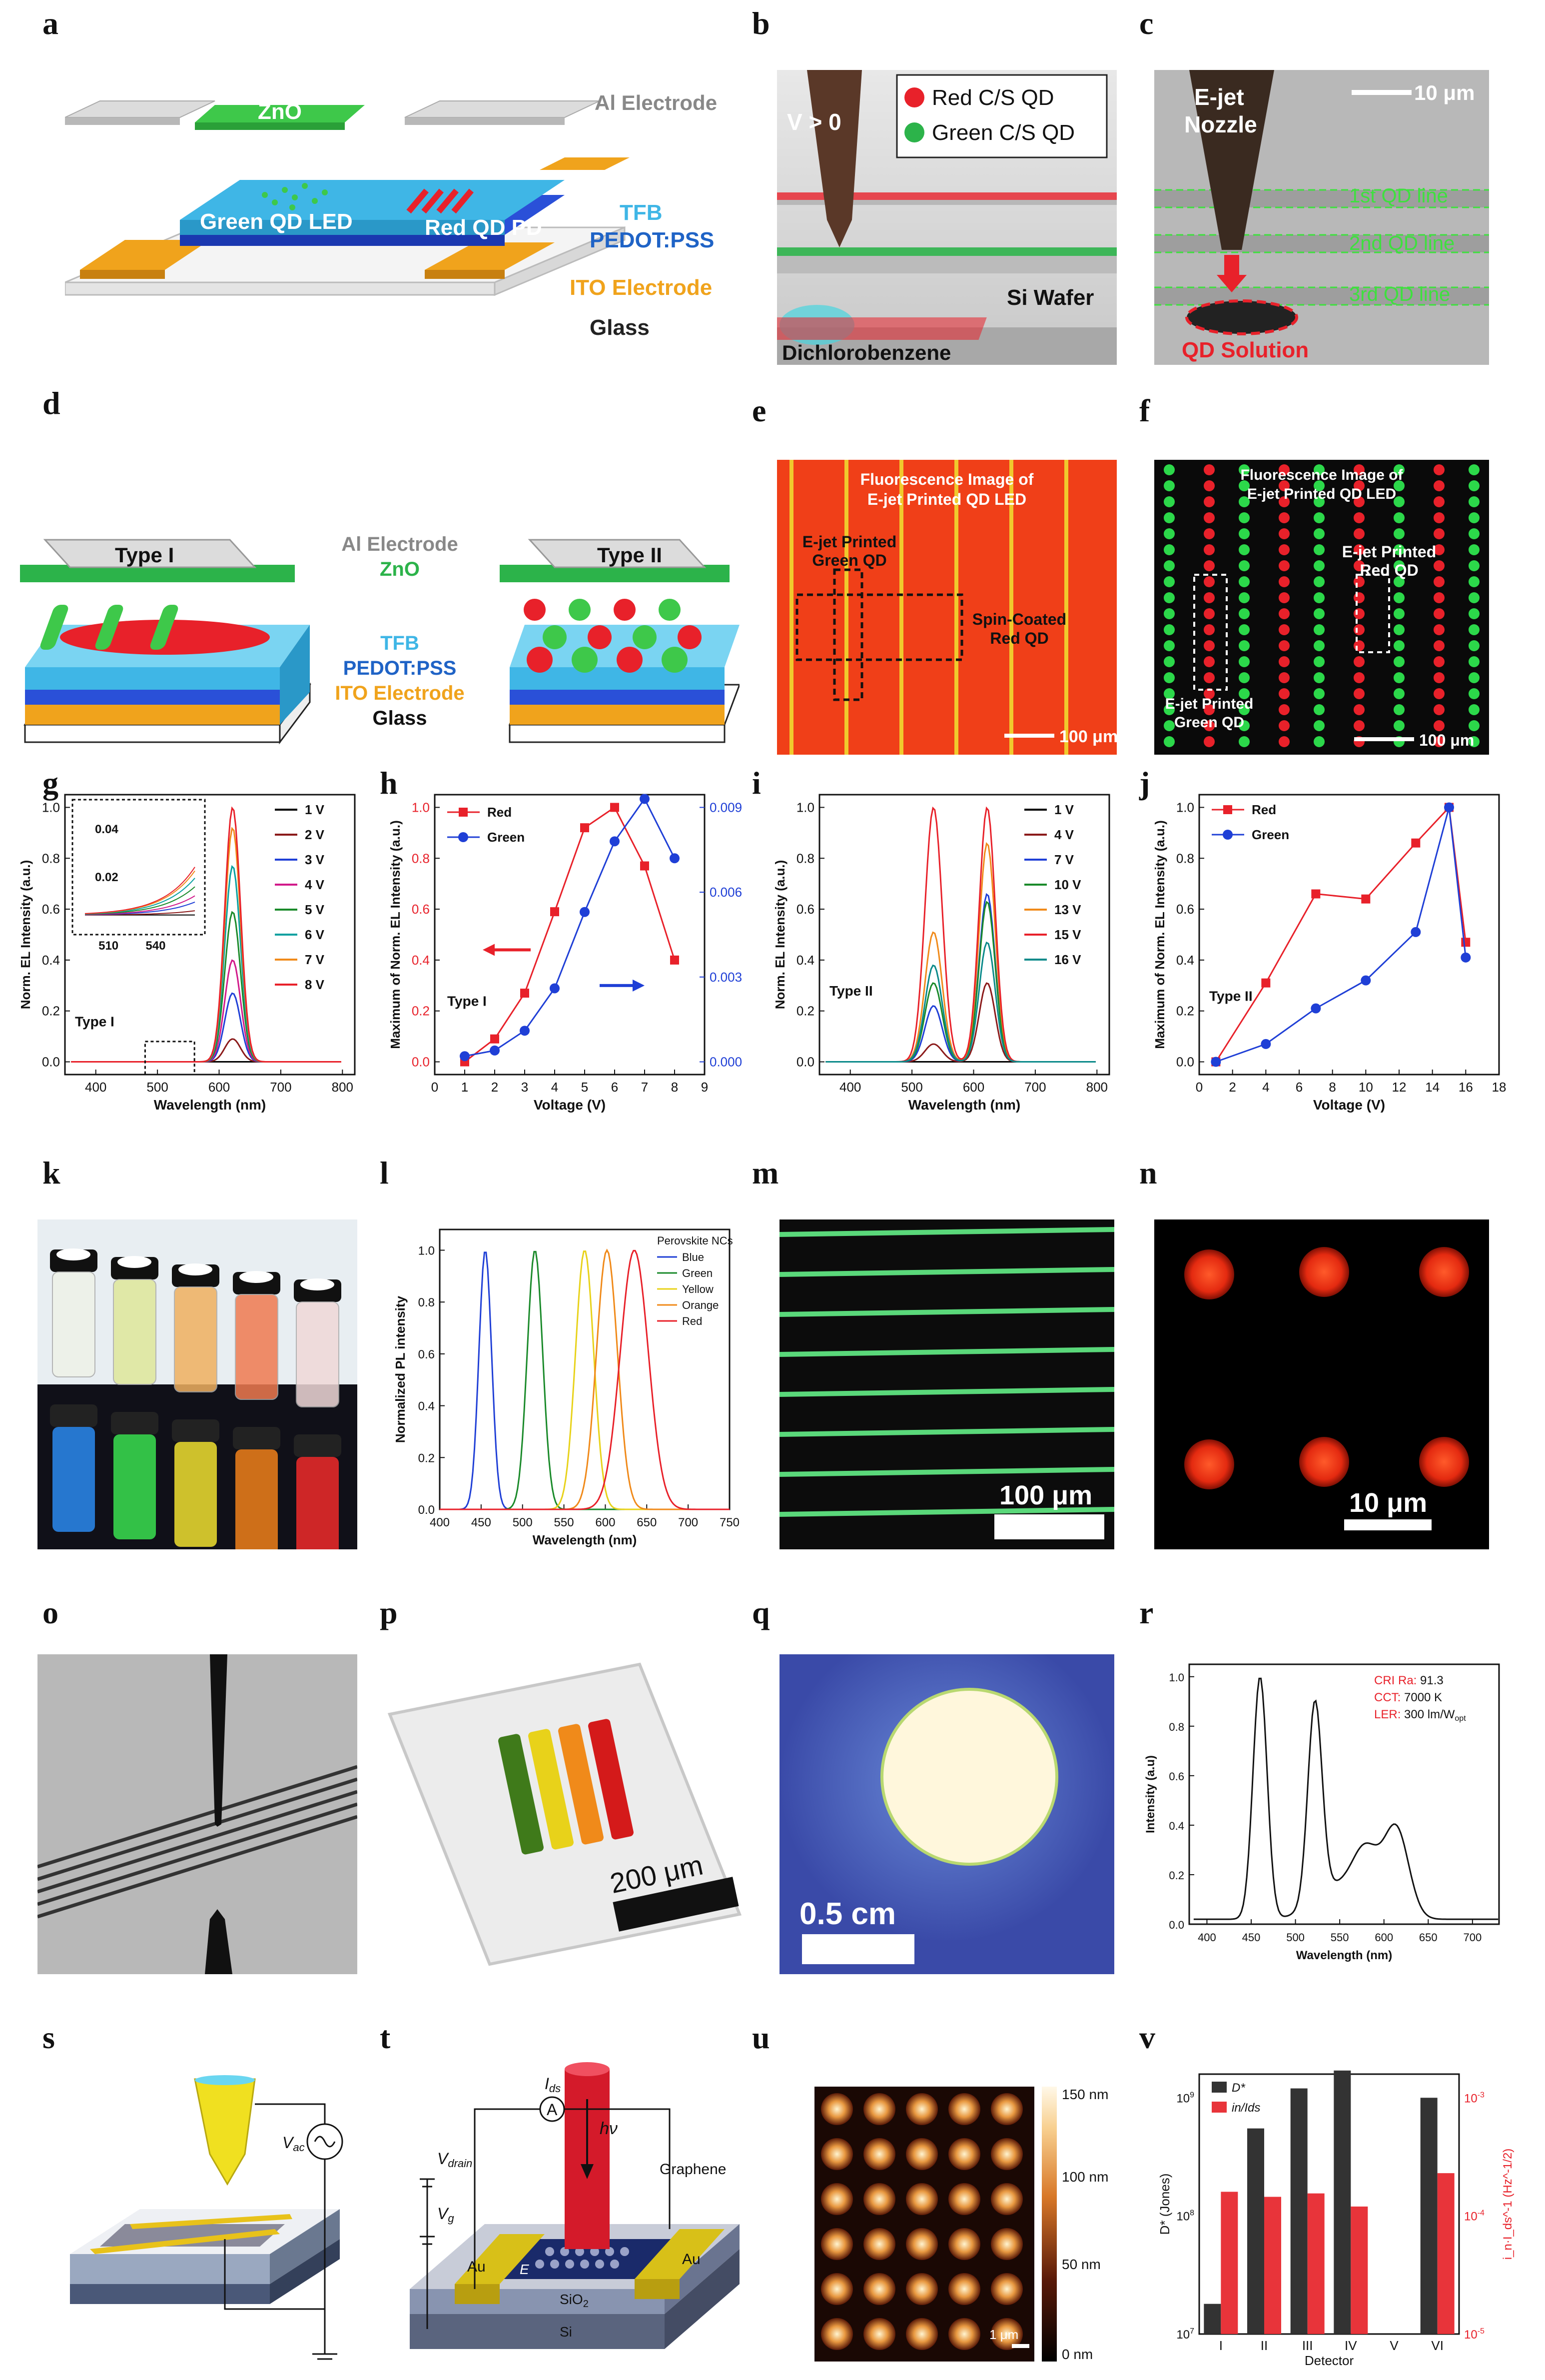  I want to click on inset-line, so click(139, 890).